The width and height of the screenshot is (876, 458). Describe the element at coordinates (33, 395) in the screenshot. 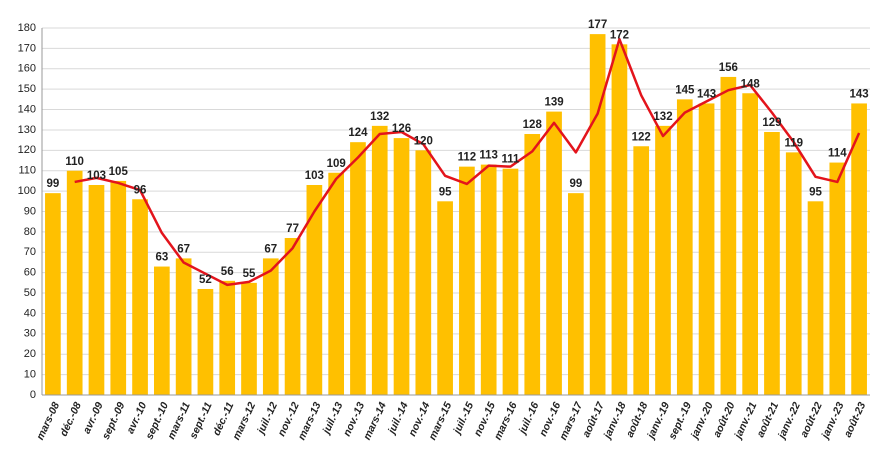

I see `y-tick-label: 0` at that location.